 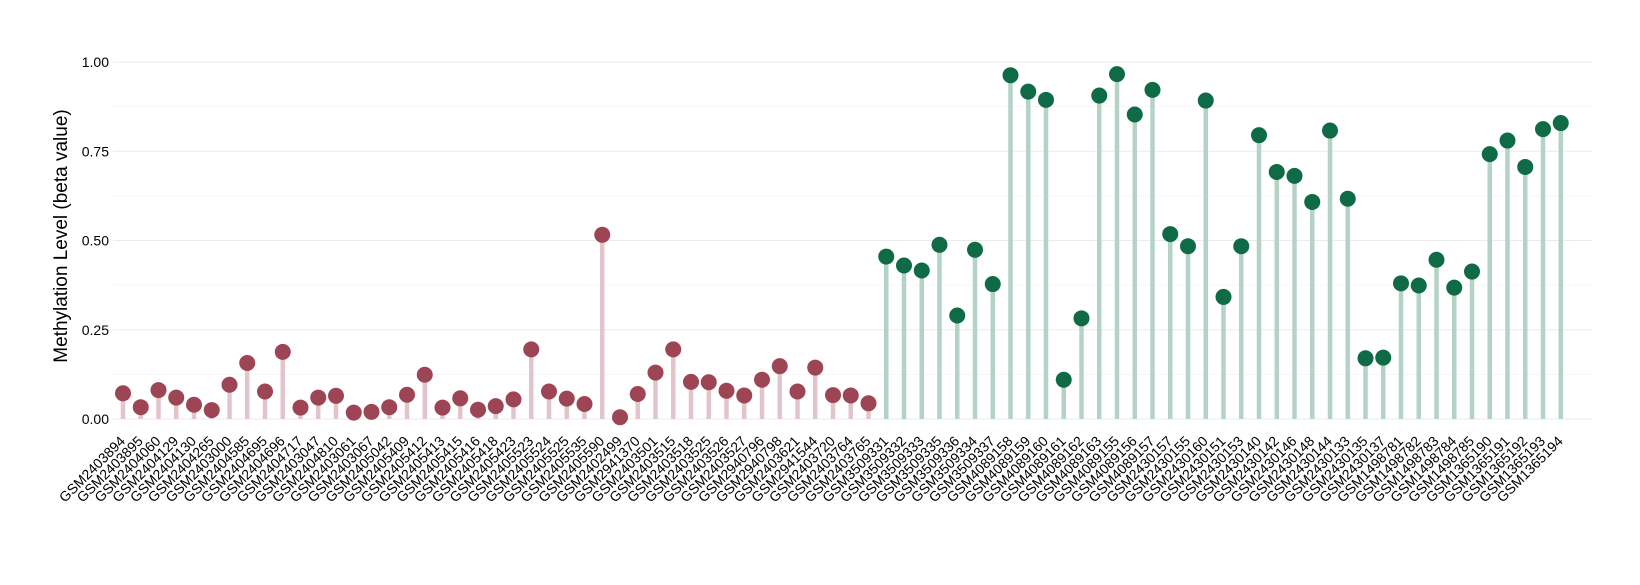 I want to click on y-tick-label: 0.50, so click(x=95, y=241).